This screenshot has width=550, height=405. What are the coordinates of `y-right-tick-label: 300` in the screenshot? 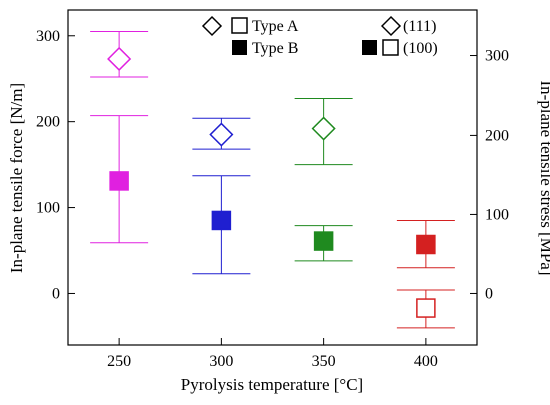 It's located at (497, 56).